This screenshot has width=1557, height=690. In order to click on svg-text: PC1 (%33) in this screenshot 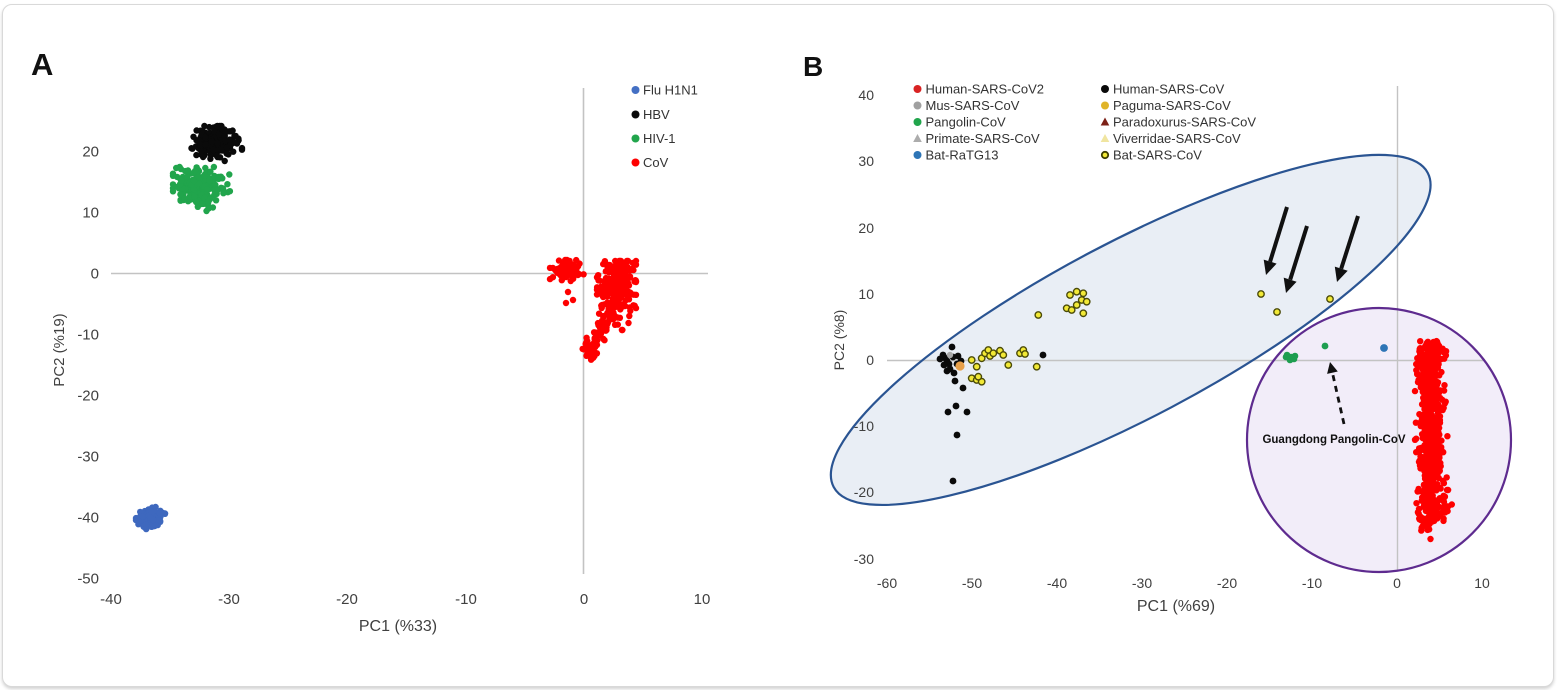, I will do `click(398, 626)`.